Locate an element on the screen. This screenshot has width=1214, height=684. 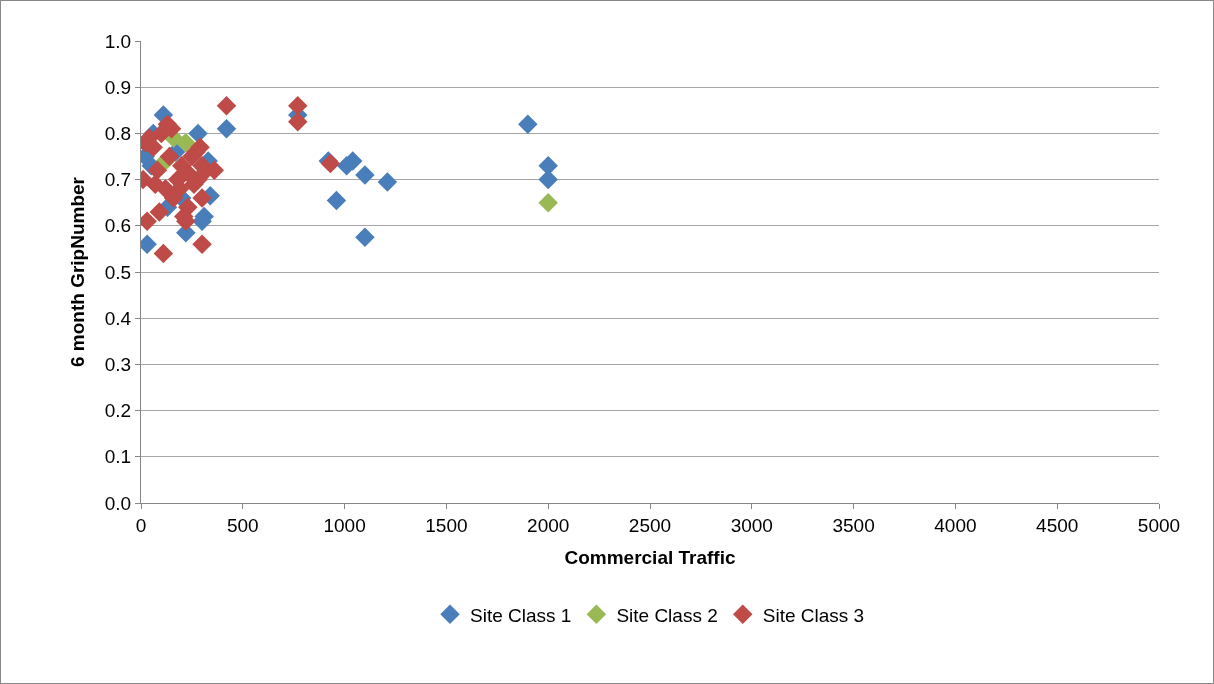
y-axis-title: 6 month GripNumber is located at coordinates (77, 272).